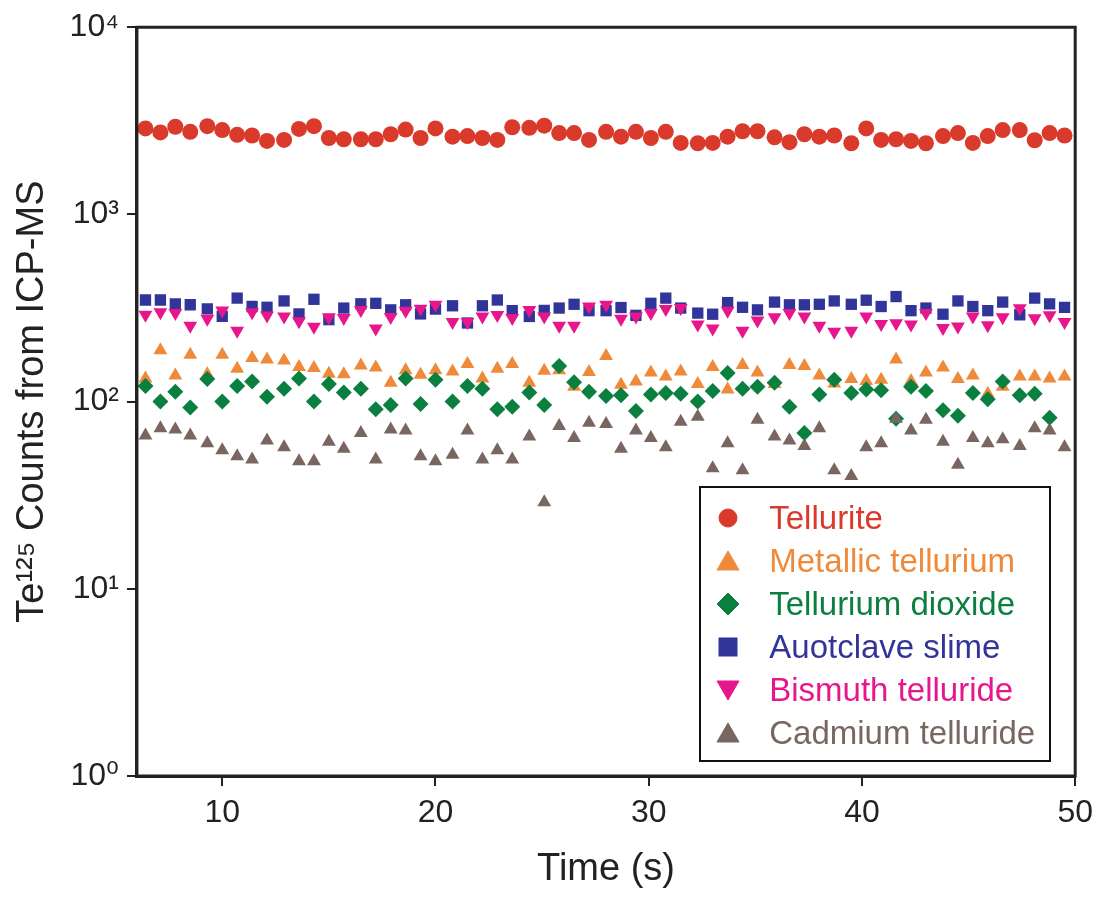 This screenshot has height=902, width=1101. Describe the element at coordinates (862, 811) in the screenshot. I see `x-tick-label: 40` at that location.